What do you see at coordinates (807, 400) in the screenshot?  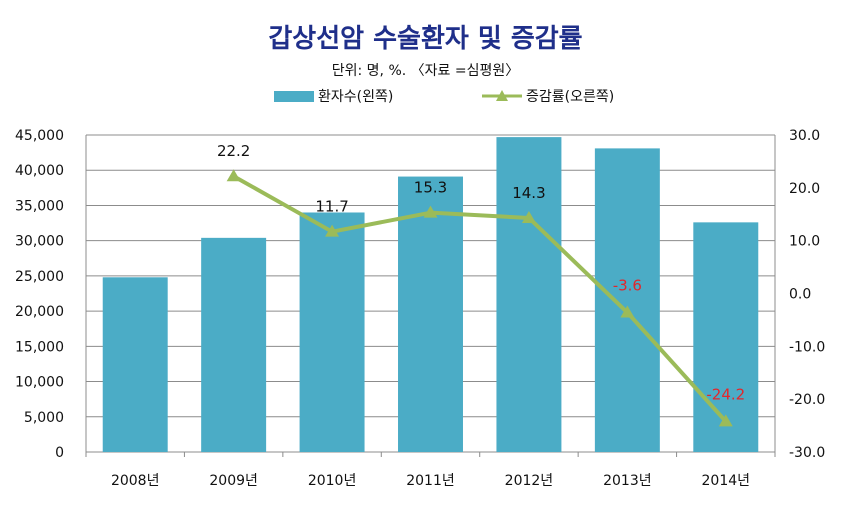 I see `y-right-tick-label: -20.0` at bounding box center [807, 400].